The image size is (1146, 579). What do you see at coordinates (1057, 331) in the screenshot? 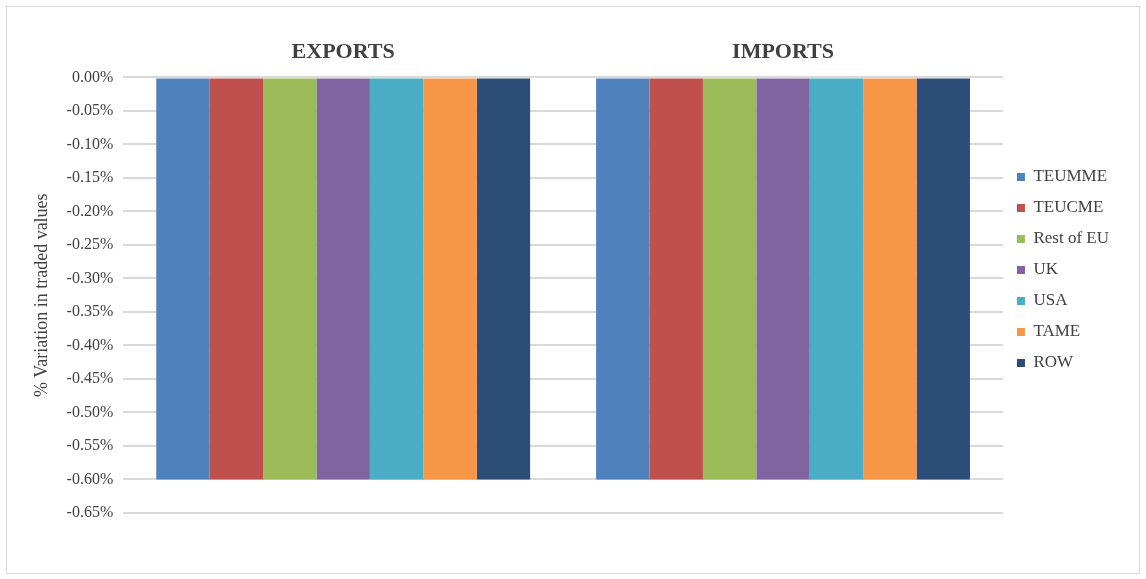
I see `legend-label: TAME` at bounding box center [1057, 331].